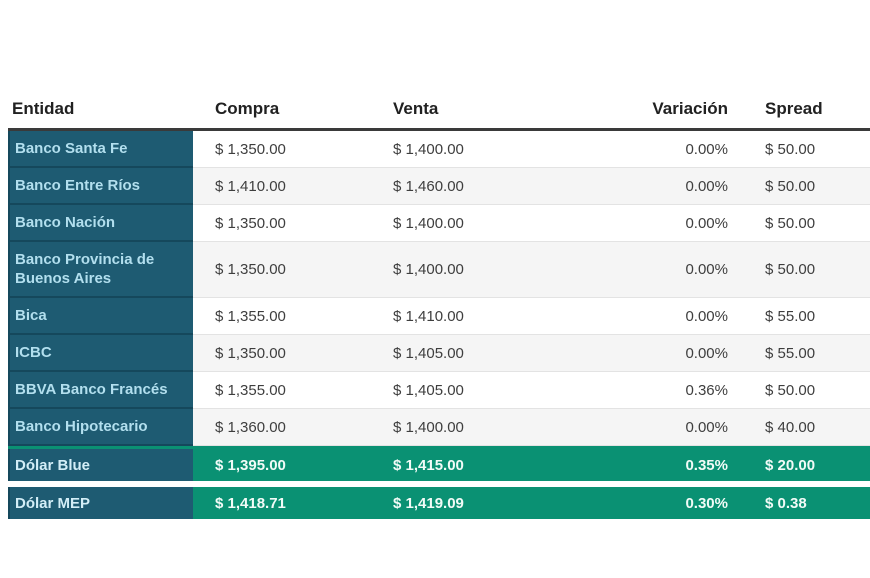 The width and height of the screenshot is (870, 578). I want to click on entity-cell: Bica, so click(100, 316).